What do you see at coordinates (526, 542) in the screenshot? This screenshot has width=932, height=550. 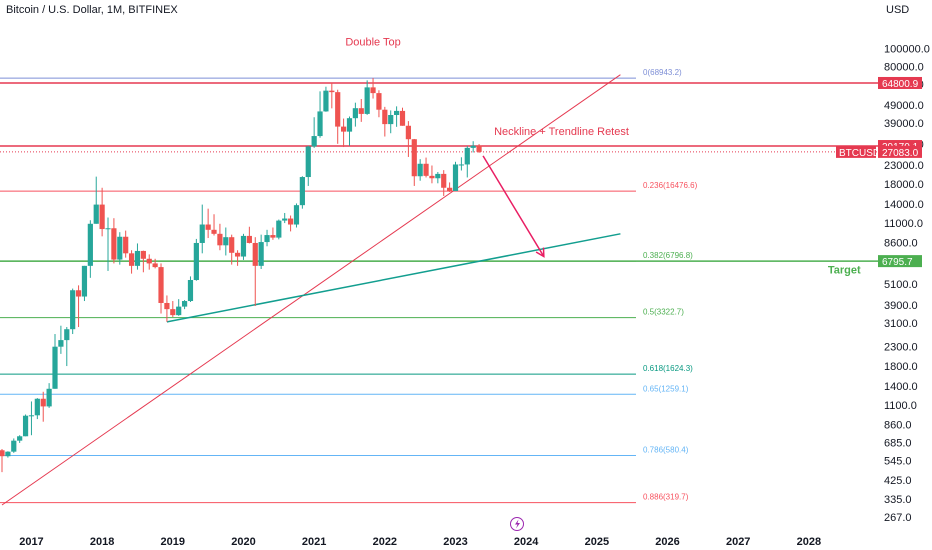 I see `x-tick-label: 2024` at bounding box center [526, 542].